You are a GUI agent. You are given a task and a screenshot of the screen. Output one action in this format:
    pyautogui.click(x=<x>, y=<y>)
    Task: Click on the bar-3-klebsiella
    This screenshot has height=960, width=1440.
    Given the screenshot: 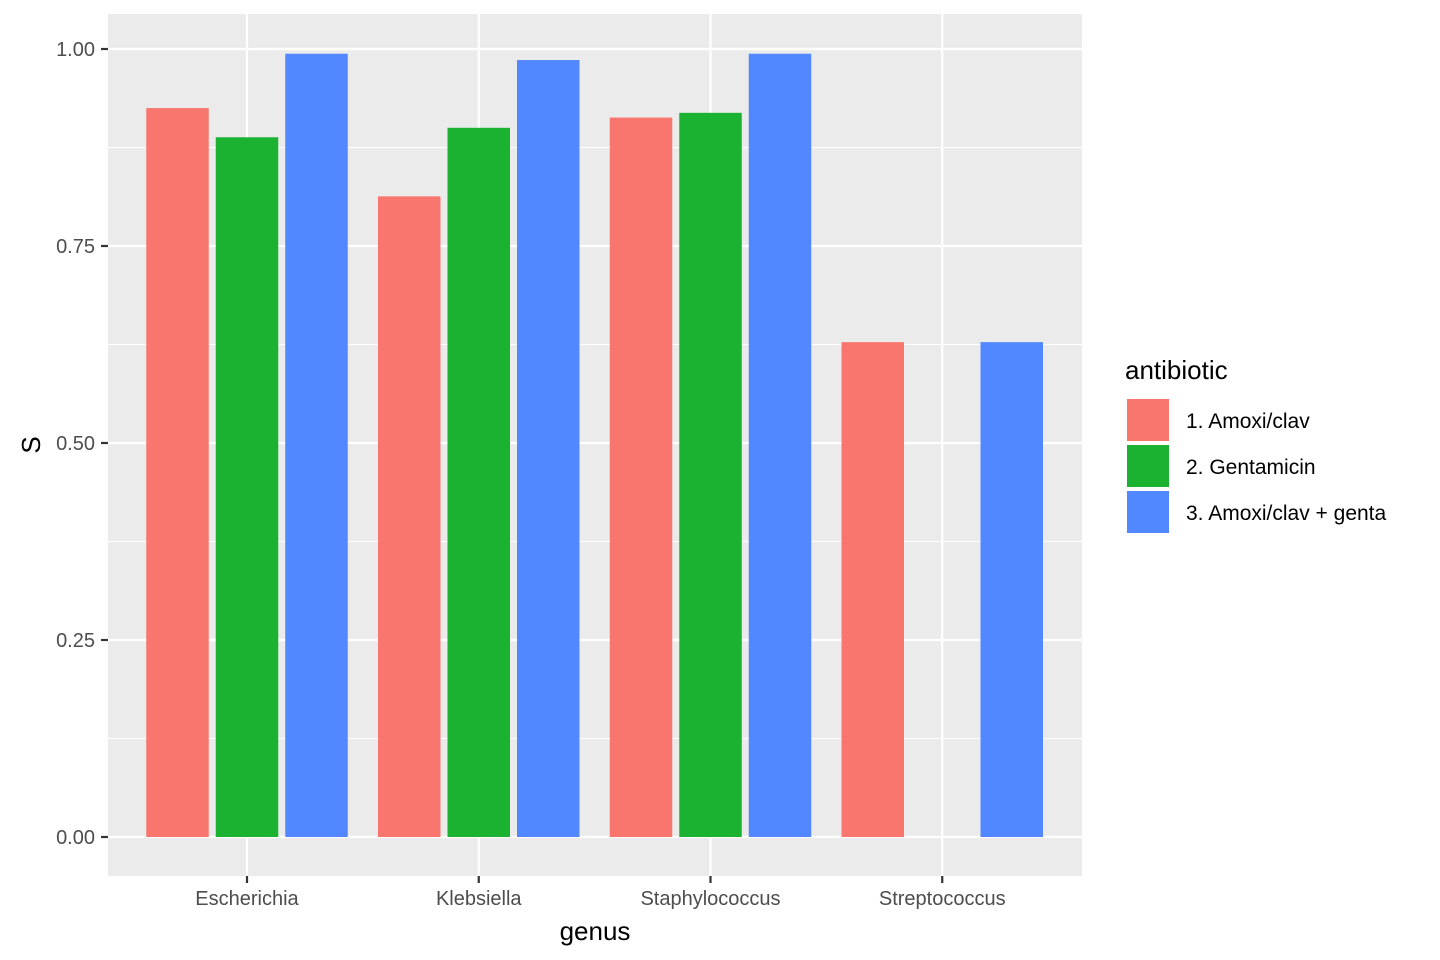 What is the action you would take?
    pyautogui.click(x=548, y=449)
    